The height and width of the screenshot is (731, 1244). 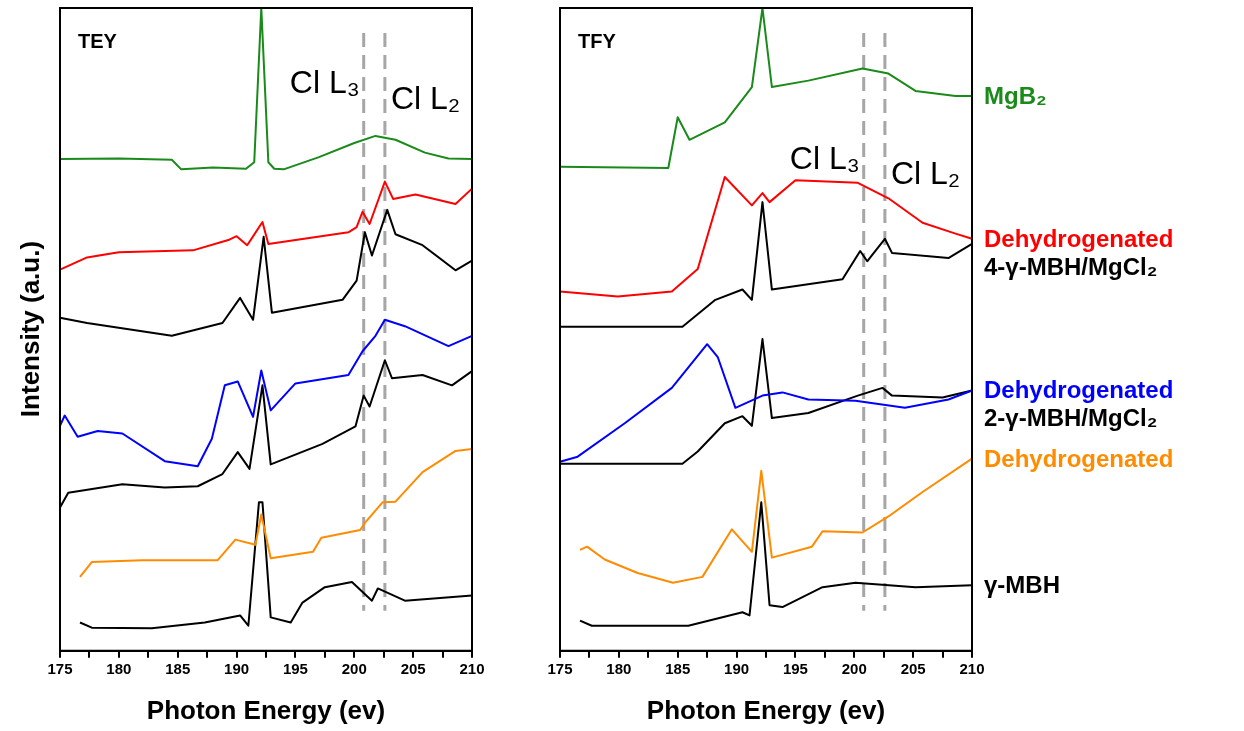 What do you see at coordinates (1071, 418) in the screenshot?
I see `series-label: 2-γ-MBH/MgCl₂` at bounding box center [1071, 418].